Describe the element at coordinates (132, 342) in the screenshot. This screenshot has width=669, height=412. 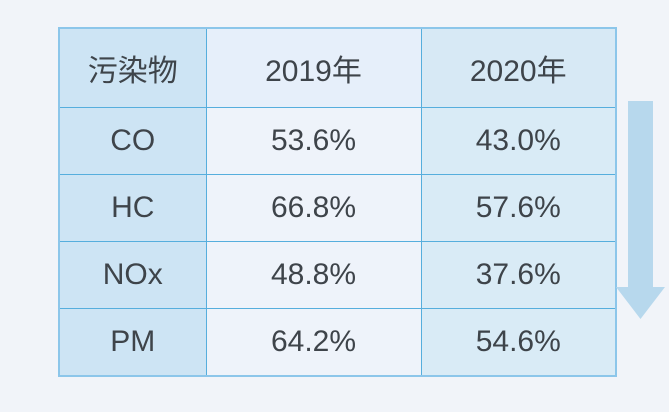
I see `pollutant-label-pm: PM` at that location.